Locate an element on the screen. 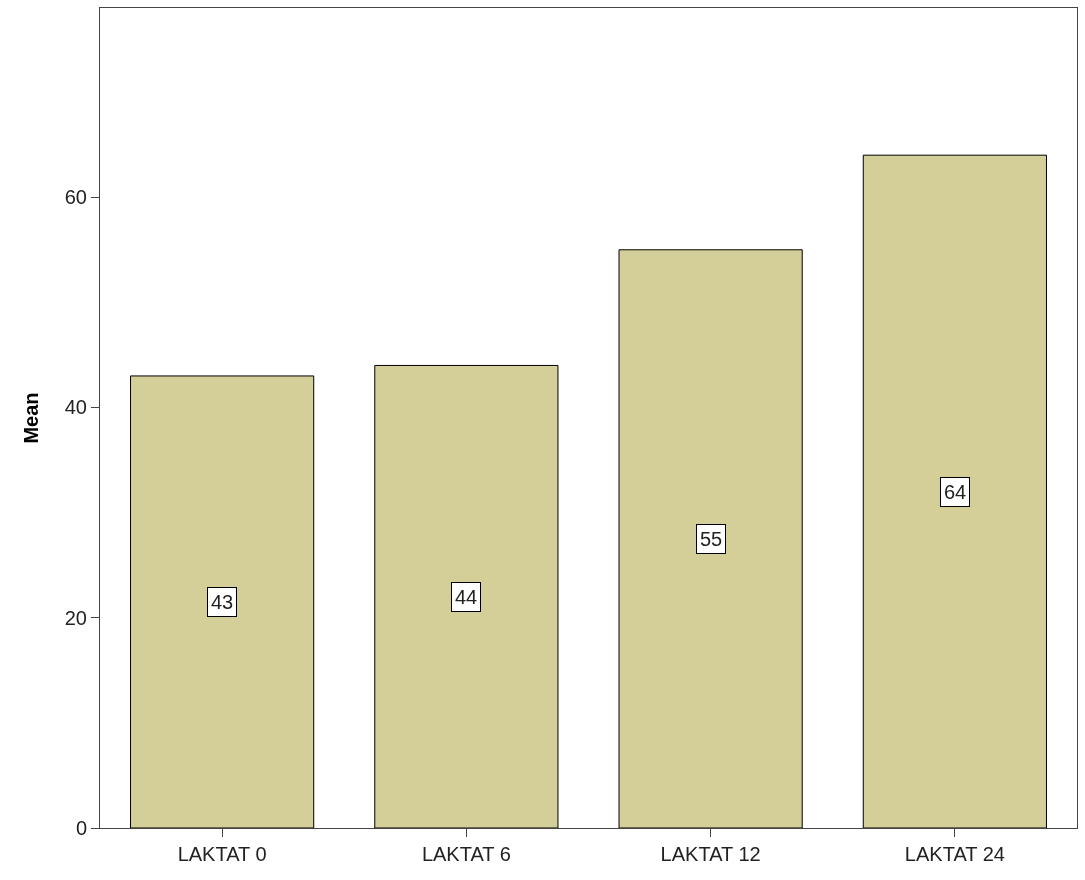  x-tick-label: LAKTAT 12 is located at coordinates (710, 854).